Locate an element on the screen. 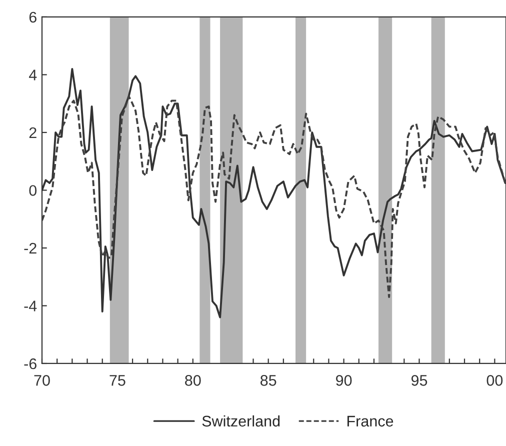 Image resolution: width=506 pixels, height=446 pixels. legend-label: Switzerland is located at coordinates (241, 421).